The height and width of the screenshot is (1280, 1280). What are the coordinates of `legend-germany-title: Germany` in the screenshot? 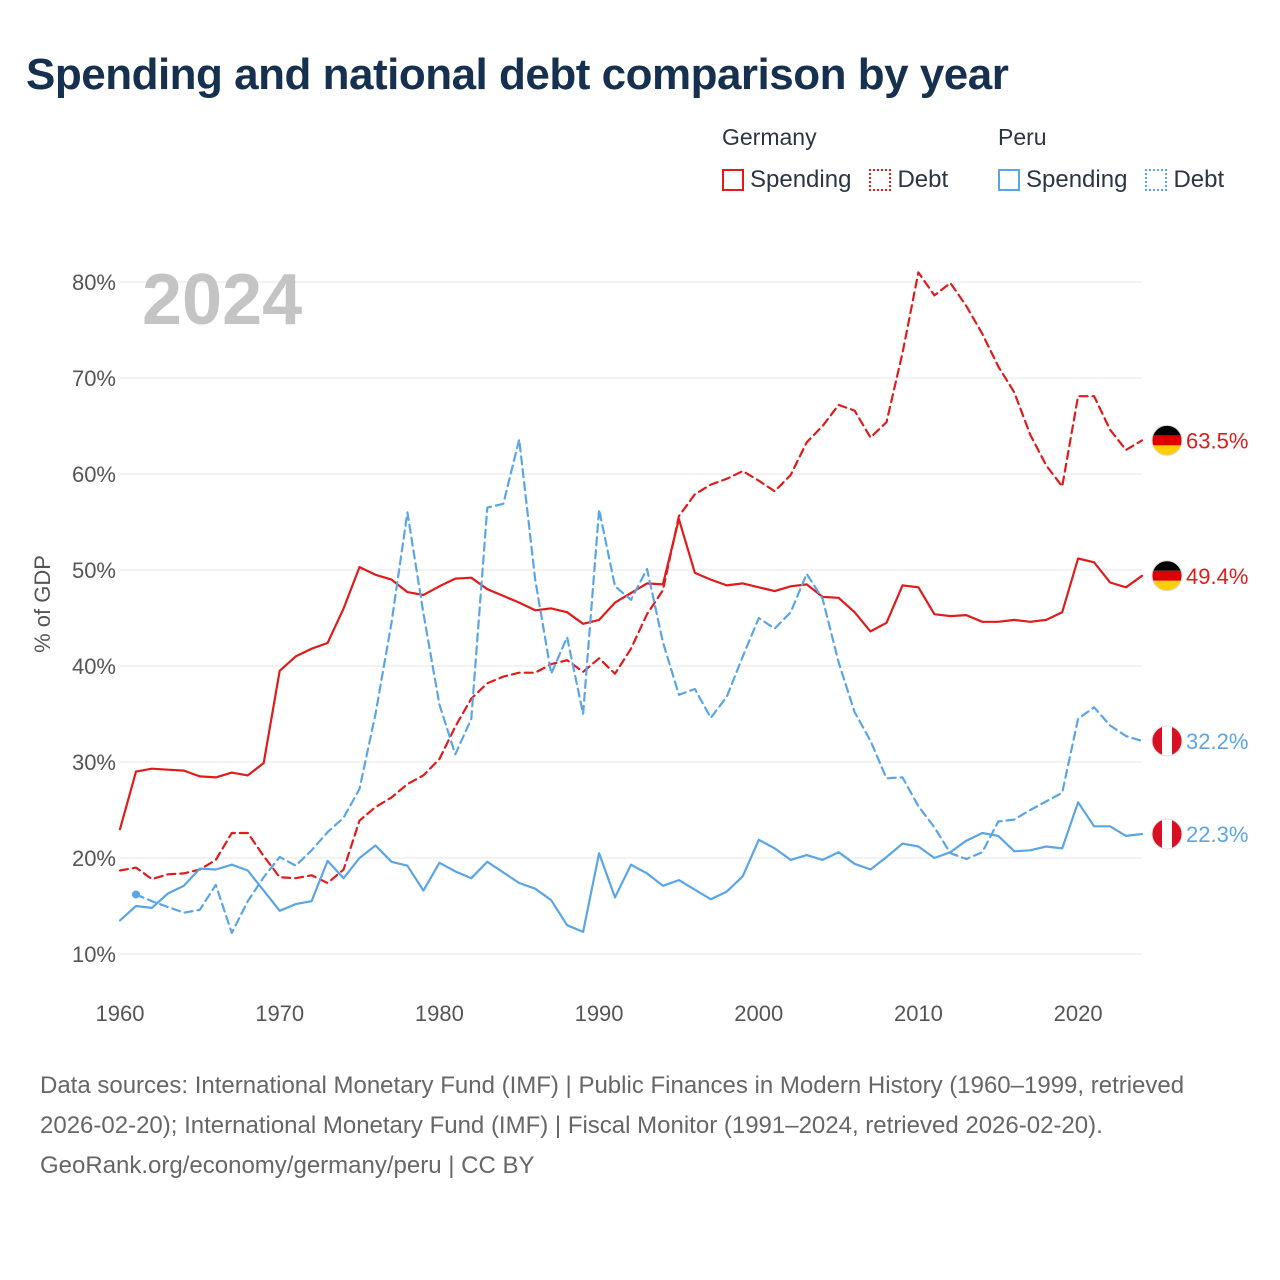 It's located at (769, 137).